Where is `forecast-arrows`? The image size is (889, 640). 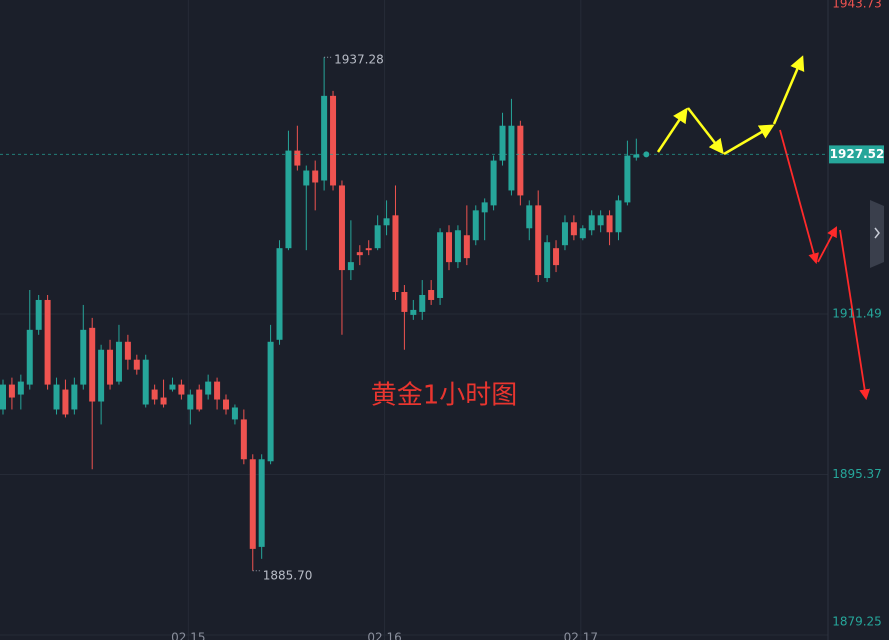
forecast-arrows is located at coordinates (763, 228).